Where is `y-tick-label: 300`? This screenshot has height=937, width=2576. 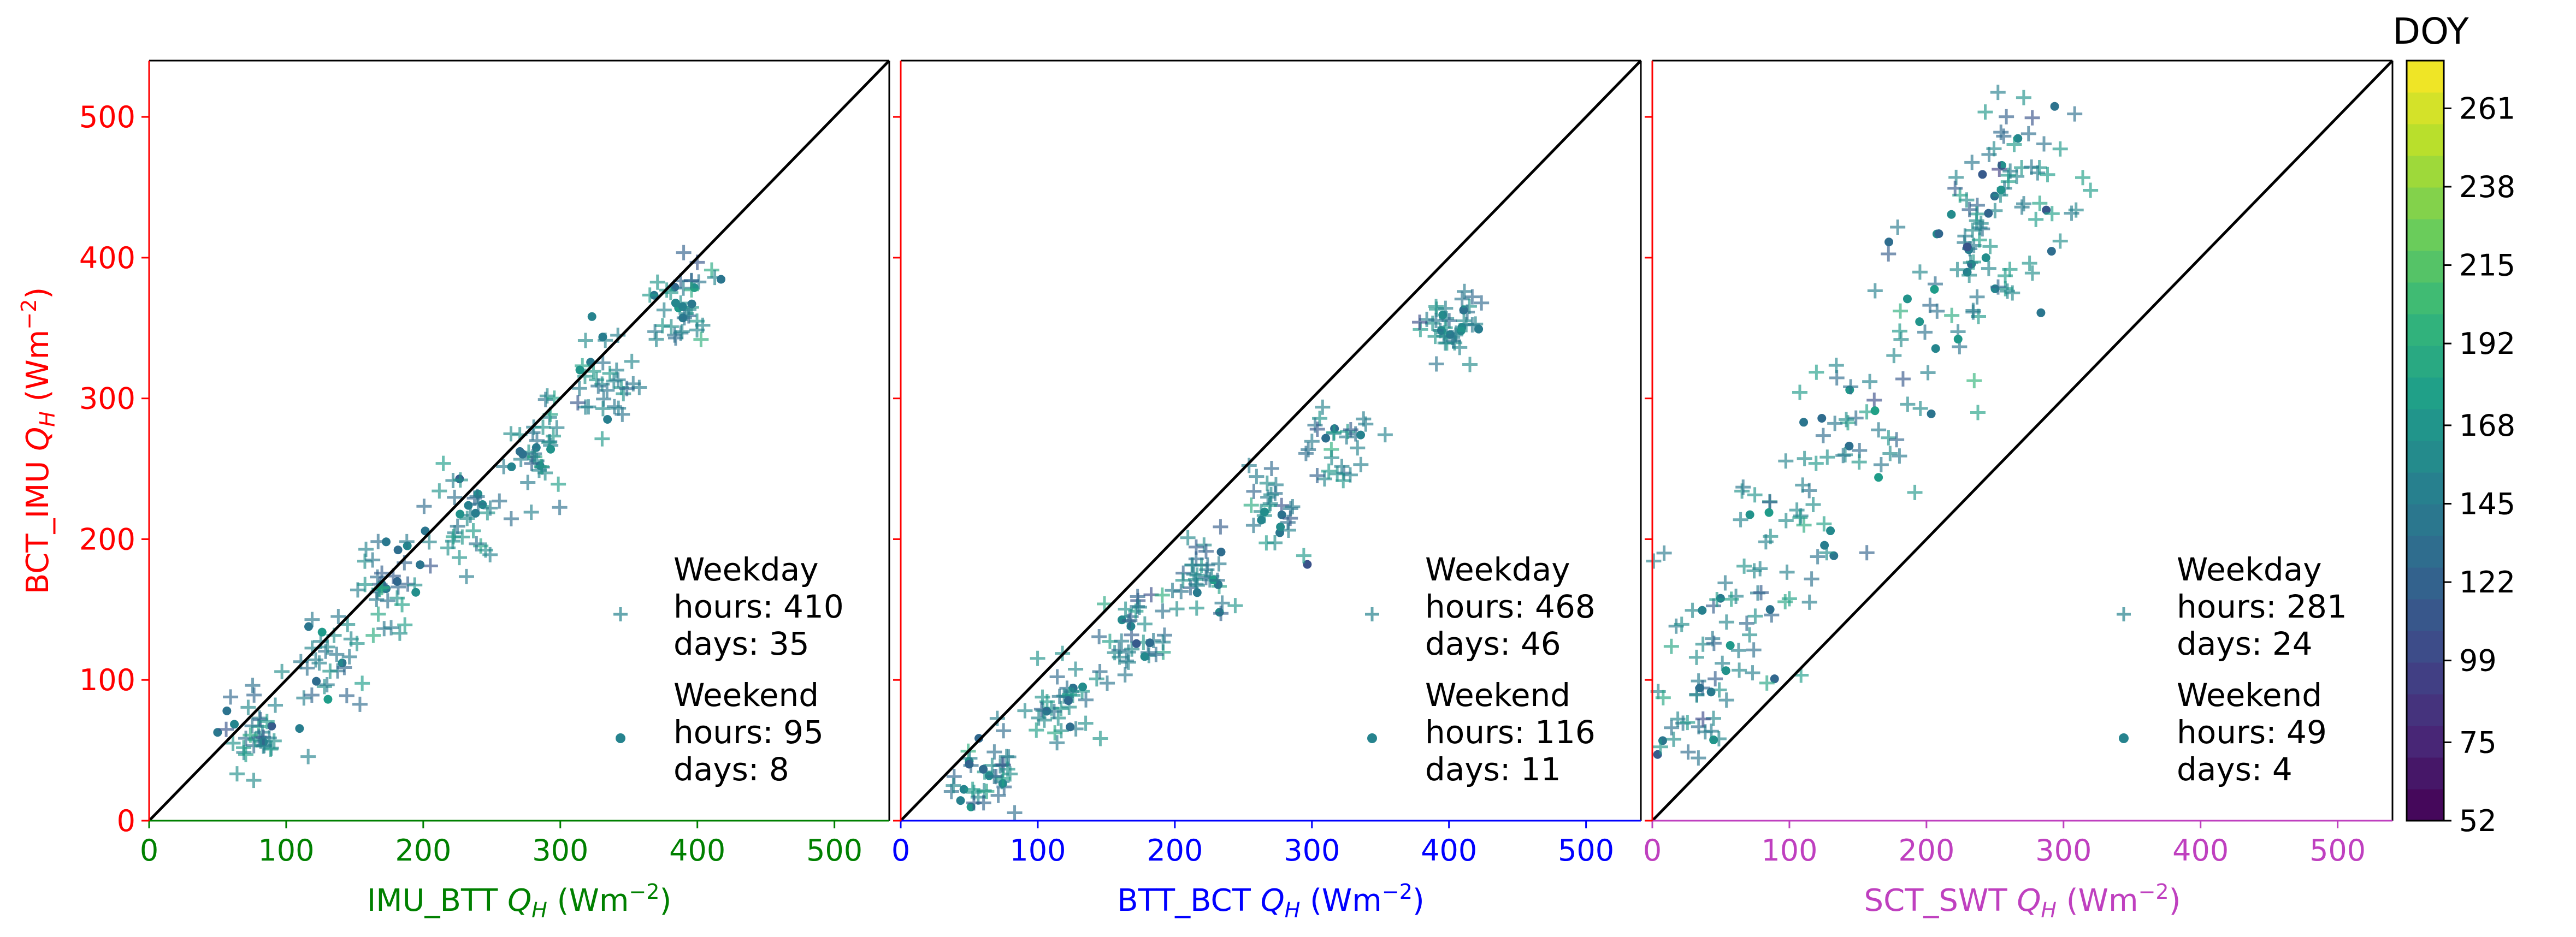 y-tick-label: 300 is located at coordinates (107, 399).